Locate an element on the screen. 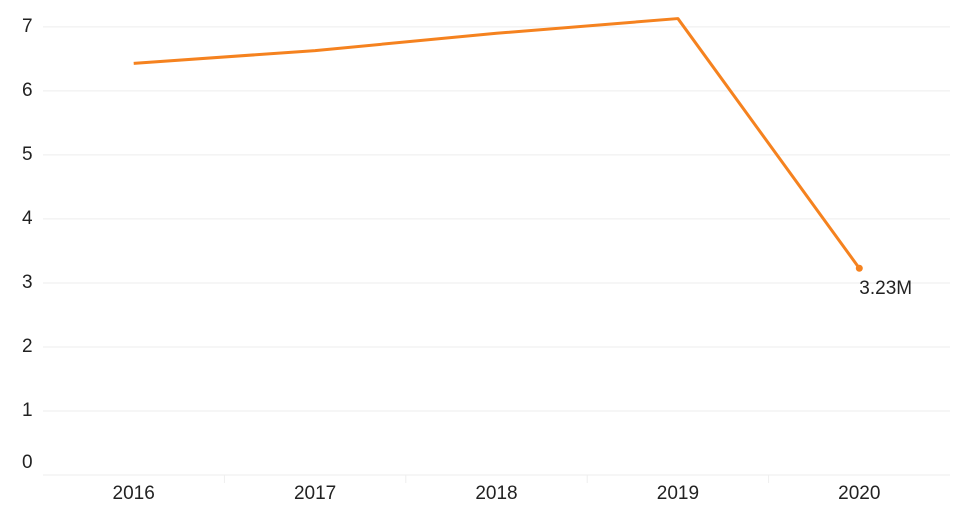  y-tick-label: 0 is located at coordinates (27, 462).